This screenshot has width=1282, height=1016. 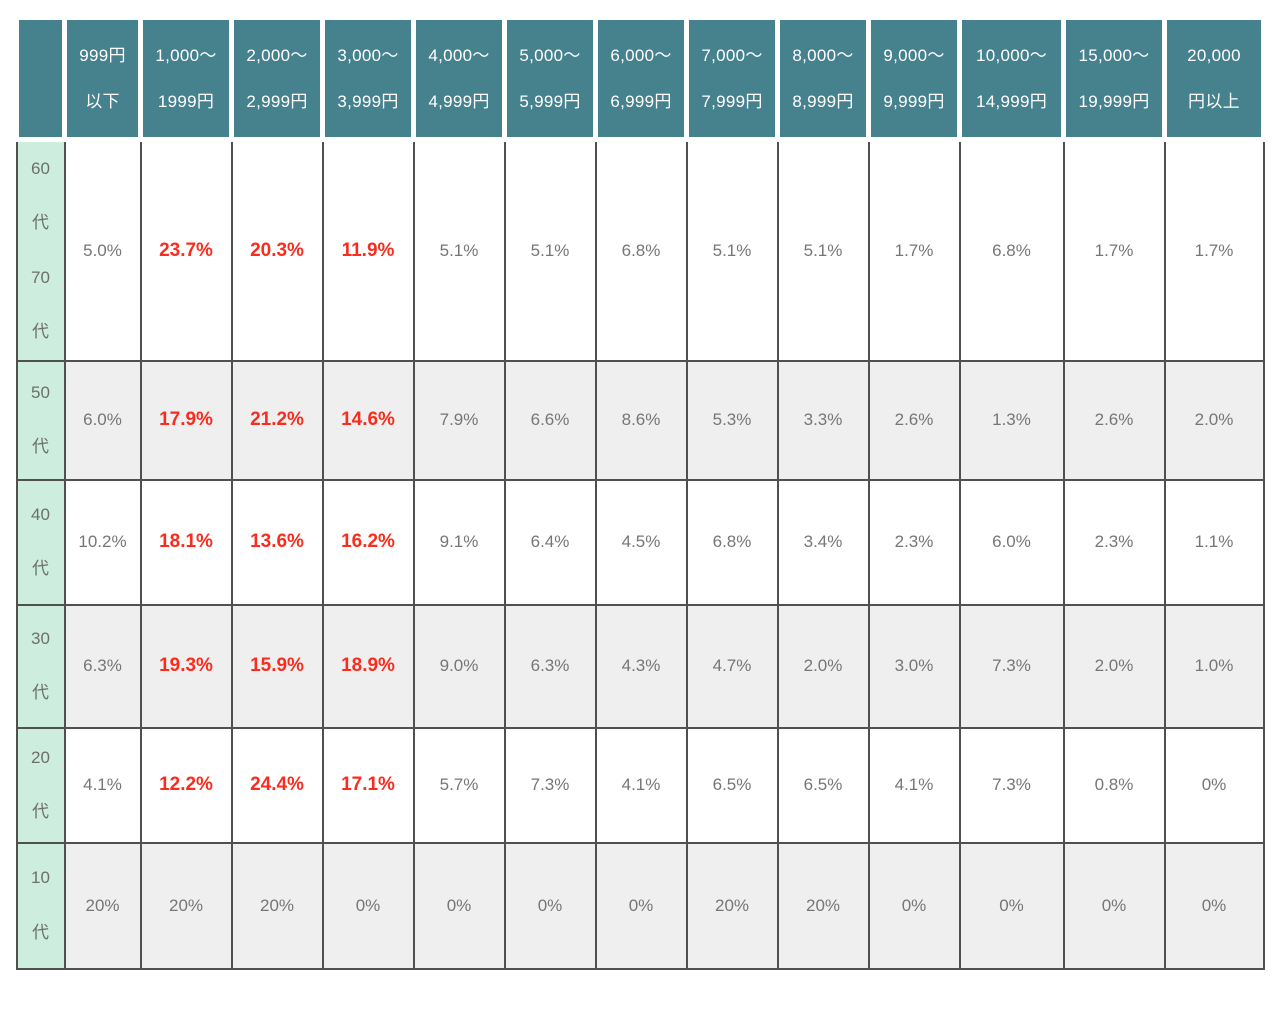 What do you see at coordinates (277, 250) in the screenshot?
I see `table-cell: 20.3%` at bounding box center [277, 250].